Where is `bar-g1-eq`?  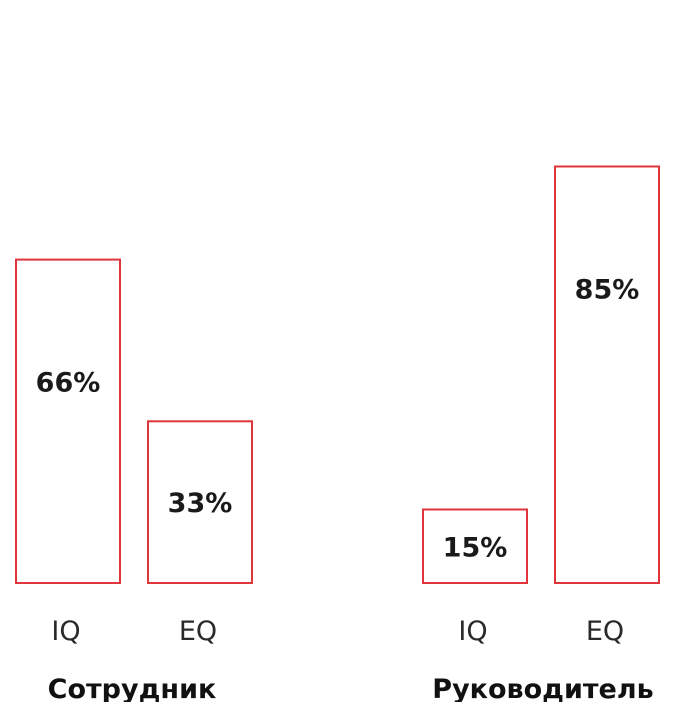 bar-g1-eq is located at coordinates (200, 502).